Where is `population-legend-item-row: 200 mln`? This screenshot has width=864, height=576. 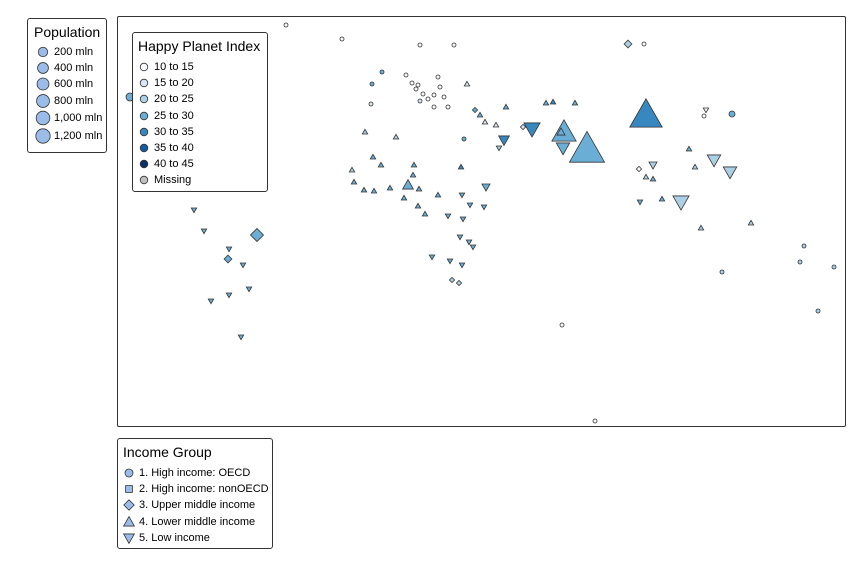
population-legend-item-row: 200 mln is located at coordinates (67, 52).